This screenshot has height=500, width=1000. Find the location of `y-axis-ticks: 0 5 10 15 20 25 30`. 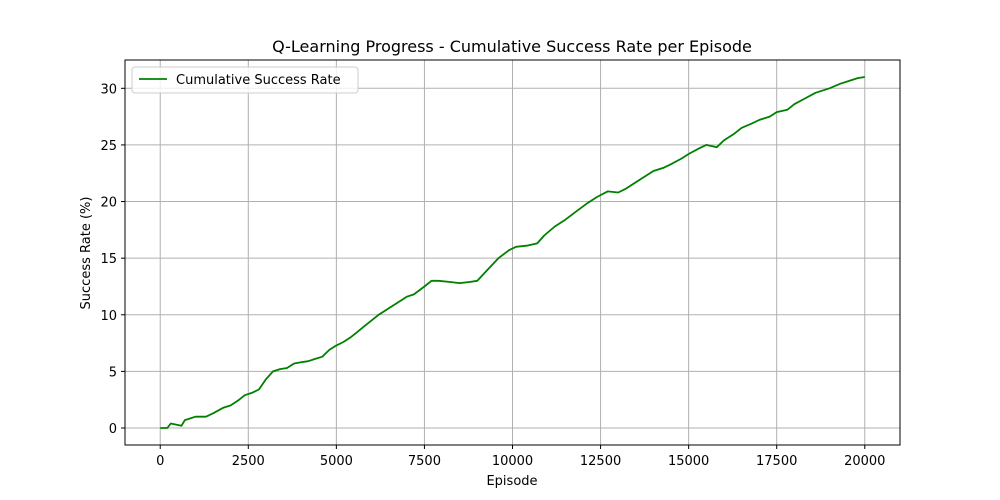

y-axis-ticks: 0 5 10 15 20 25 30 is located at coordinates (112, 259).